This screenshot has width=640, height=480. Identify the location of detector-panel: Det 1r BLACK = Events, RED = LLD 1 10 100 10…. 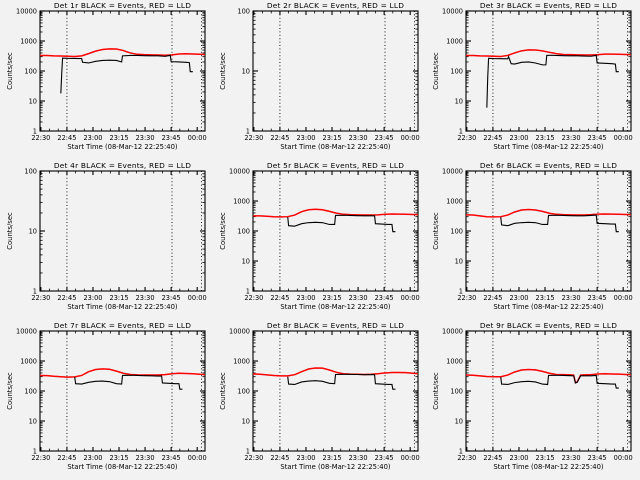
(106, 80).